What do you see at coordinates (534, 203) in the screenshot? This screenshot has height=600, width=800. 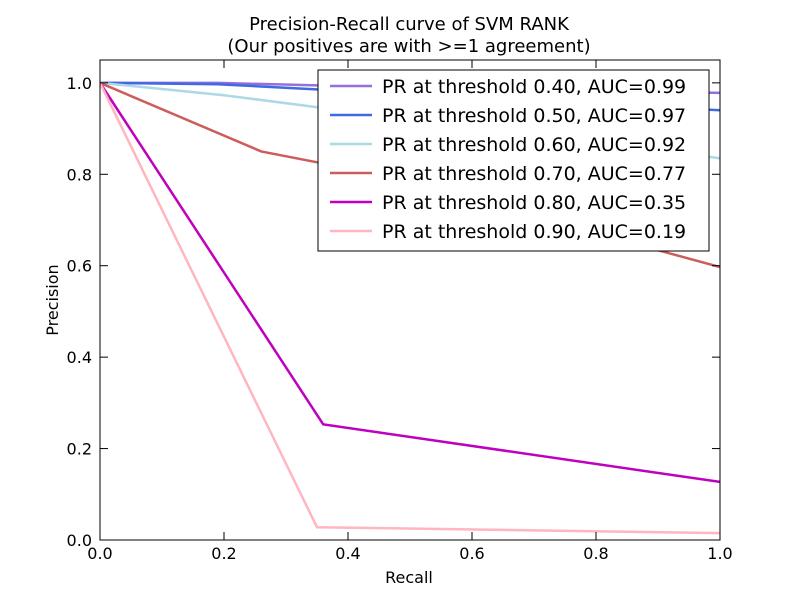 I see `legend-label-5: PR at threshold 0.80, AUC=0.35` at bounding box center [534, 203].